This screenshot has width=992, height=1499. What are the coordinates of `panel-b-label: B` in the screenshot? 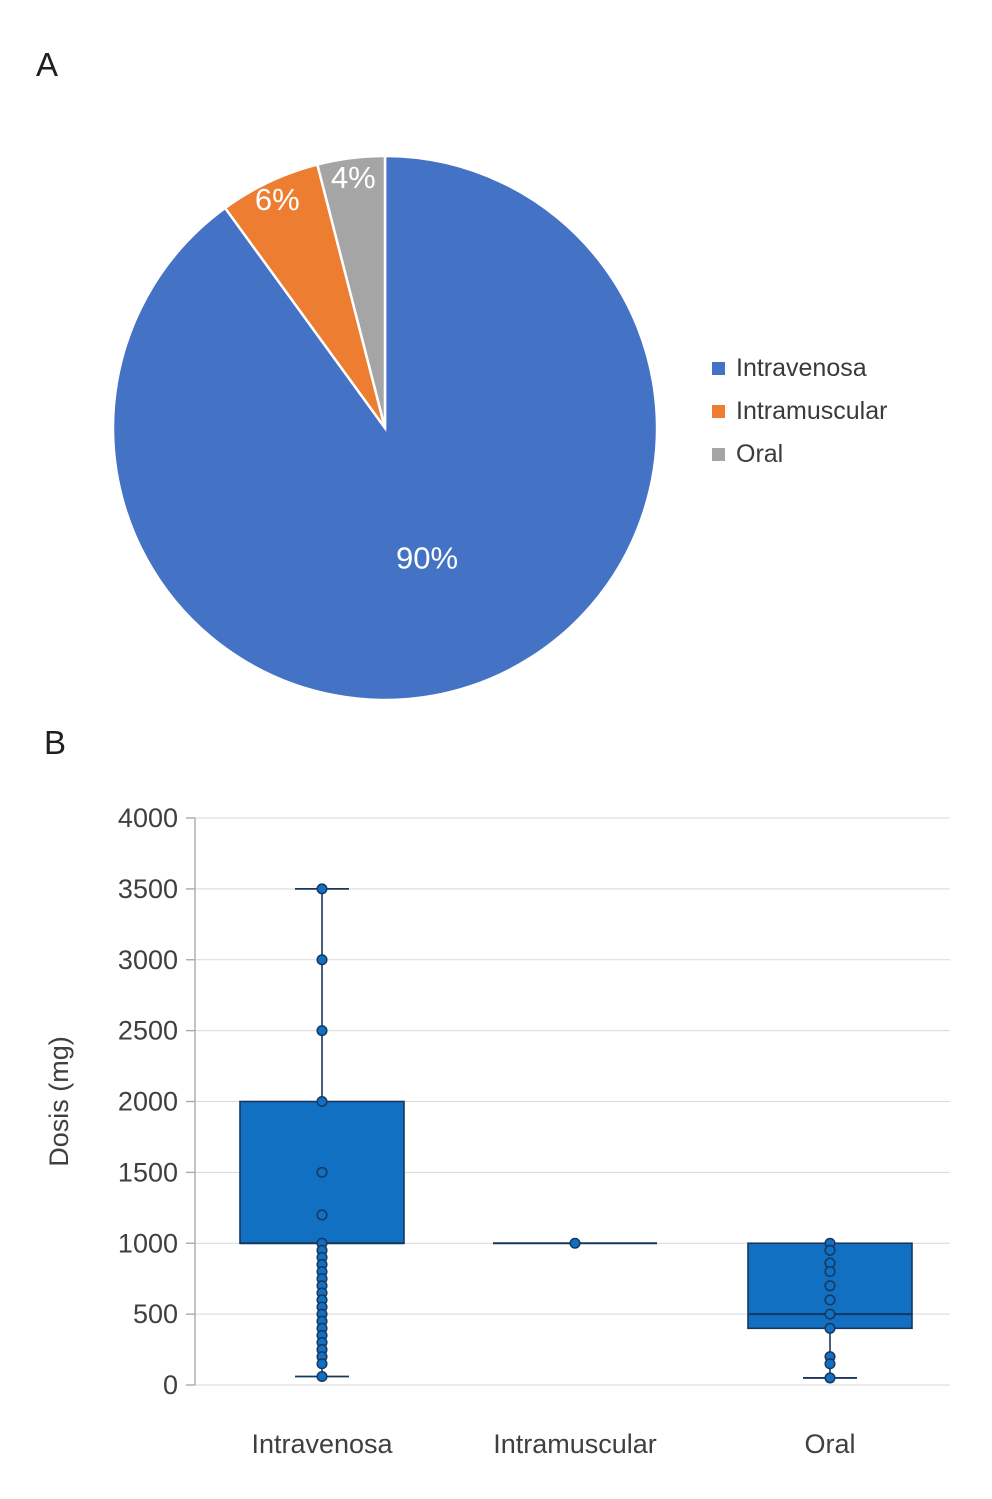 It's located at (56, 742).